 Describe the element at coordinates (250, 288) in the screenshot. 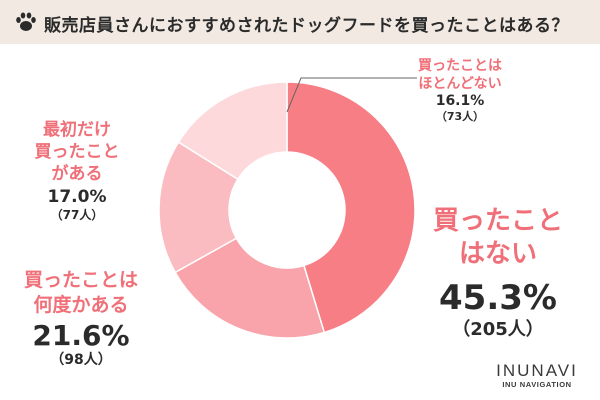

I see `slice-several` at that location.